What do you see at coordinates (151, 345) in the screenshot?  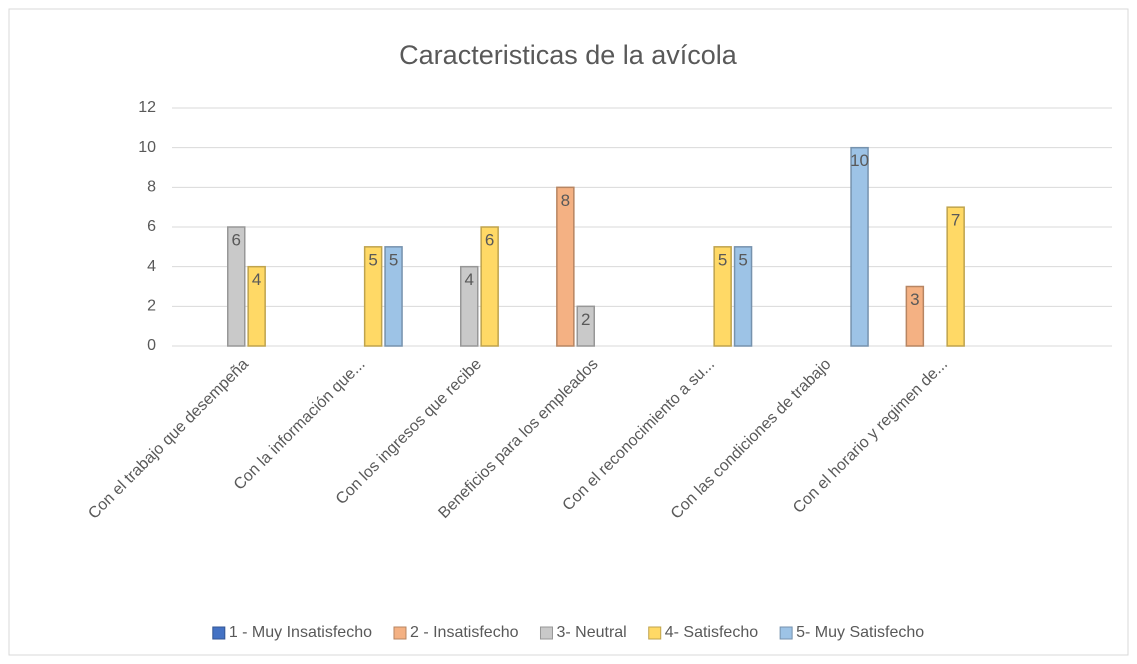 I see `y-tick-label: 0` at bounding box center [151, 345].